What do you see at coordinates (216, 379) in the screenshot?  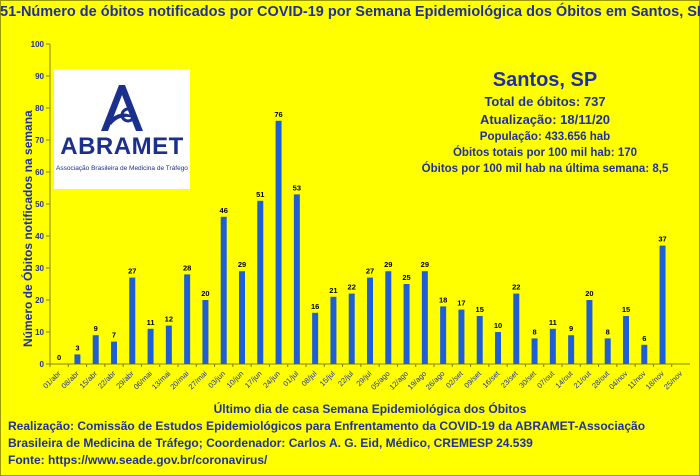 I see `x-tick-label: 03/jun` at bounding box center [216, 379].